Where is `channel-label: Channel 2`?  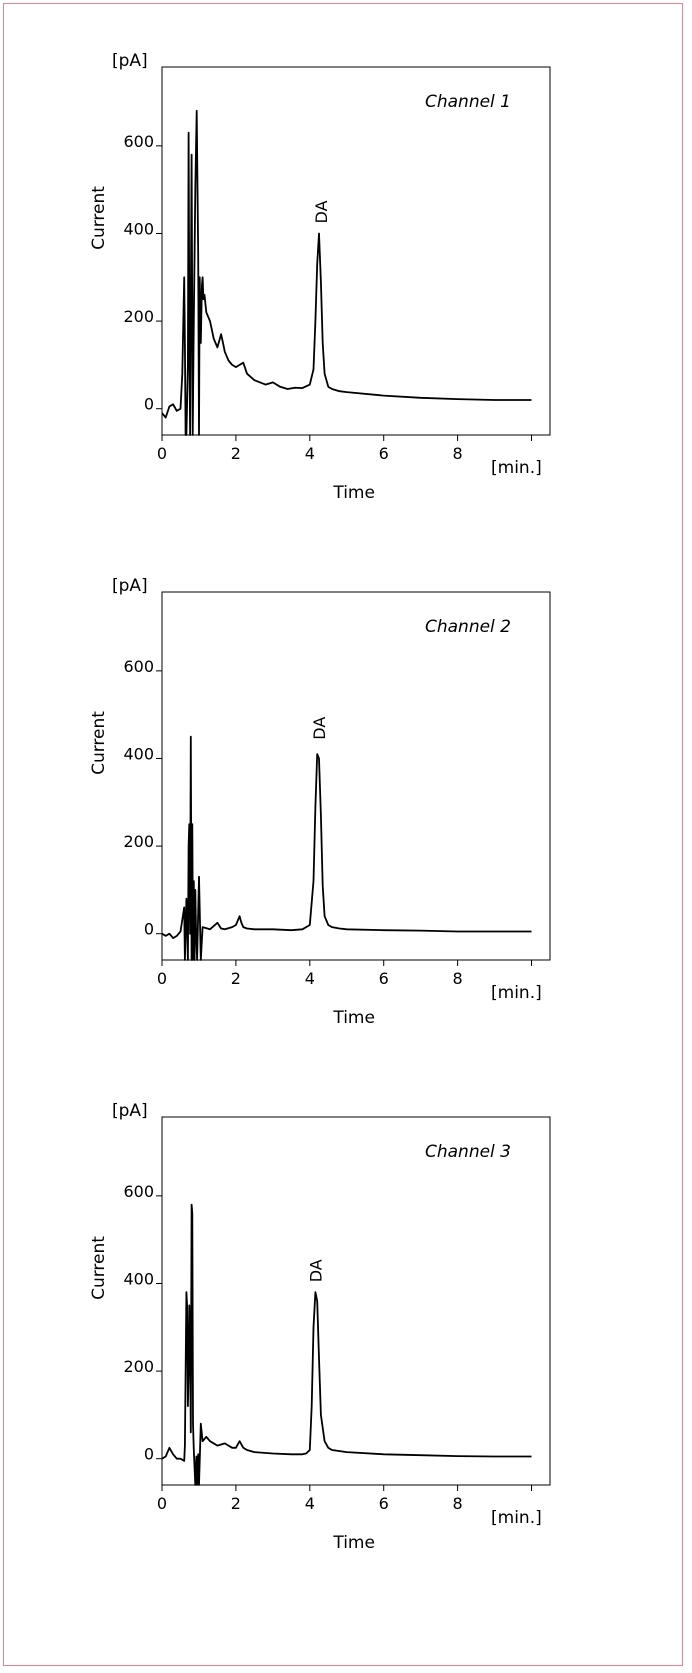
channel-label: Channel 2 is located at coordinates (468, 627).